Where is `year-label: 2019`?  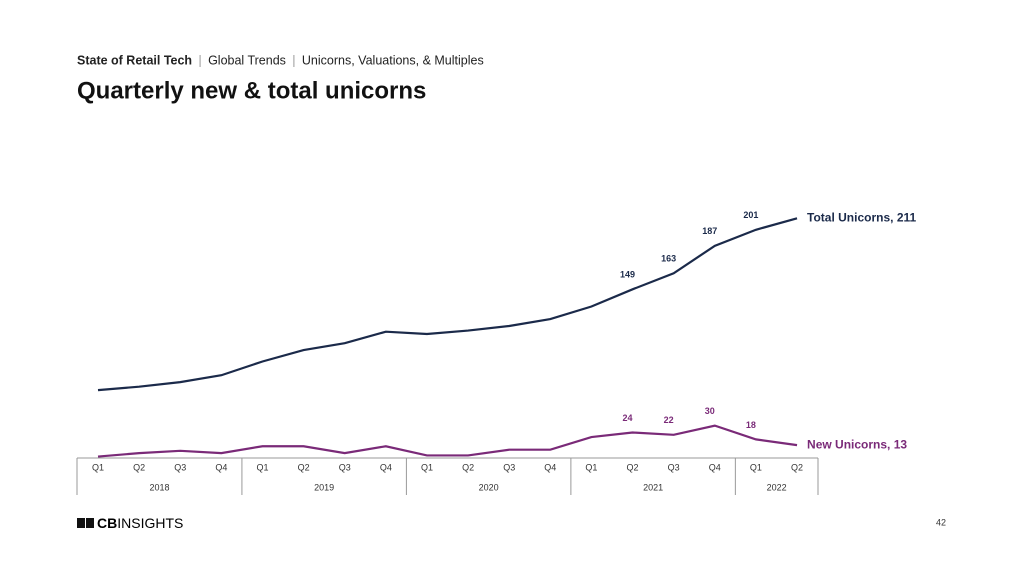
year-label: 2019 is located at coordinates (324, 487).